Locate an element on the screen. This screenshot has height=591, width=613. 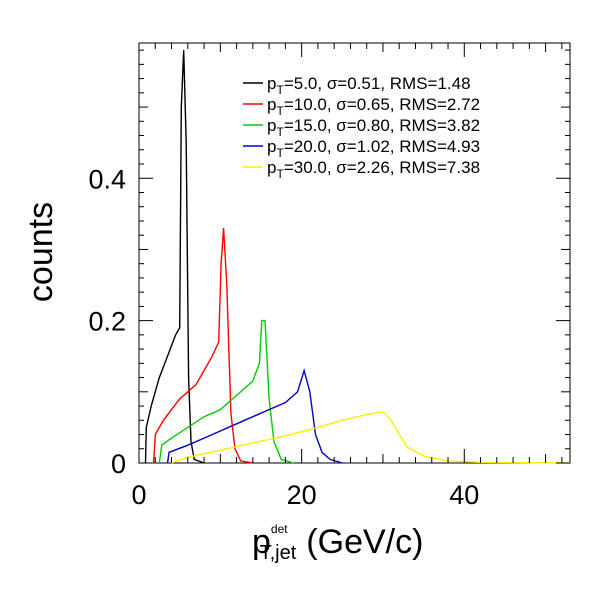
legend-entry-5: pT=30.0, σ=2.26, RMS=7.38 is located at coordinates (373, 169).